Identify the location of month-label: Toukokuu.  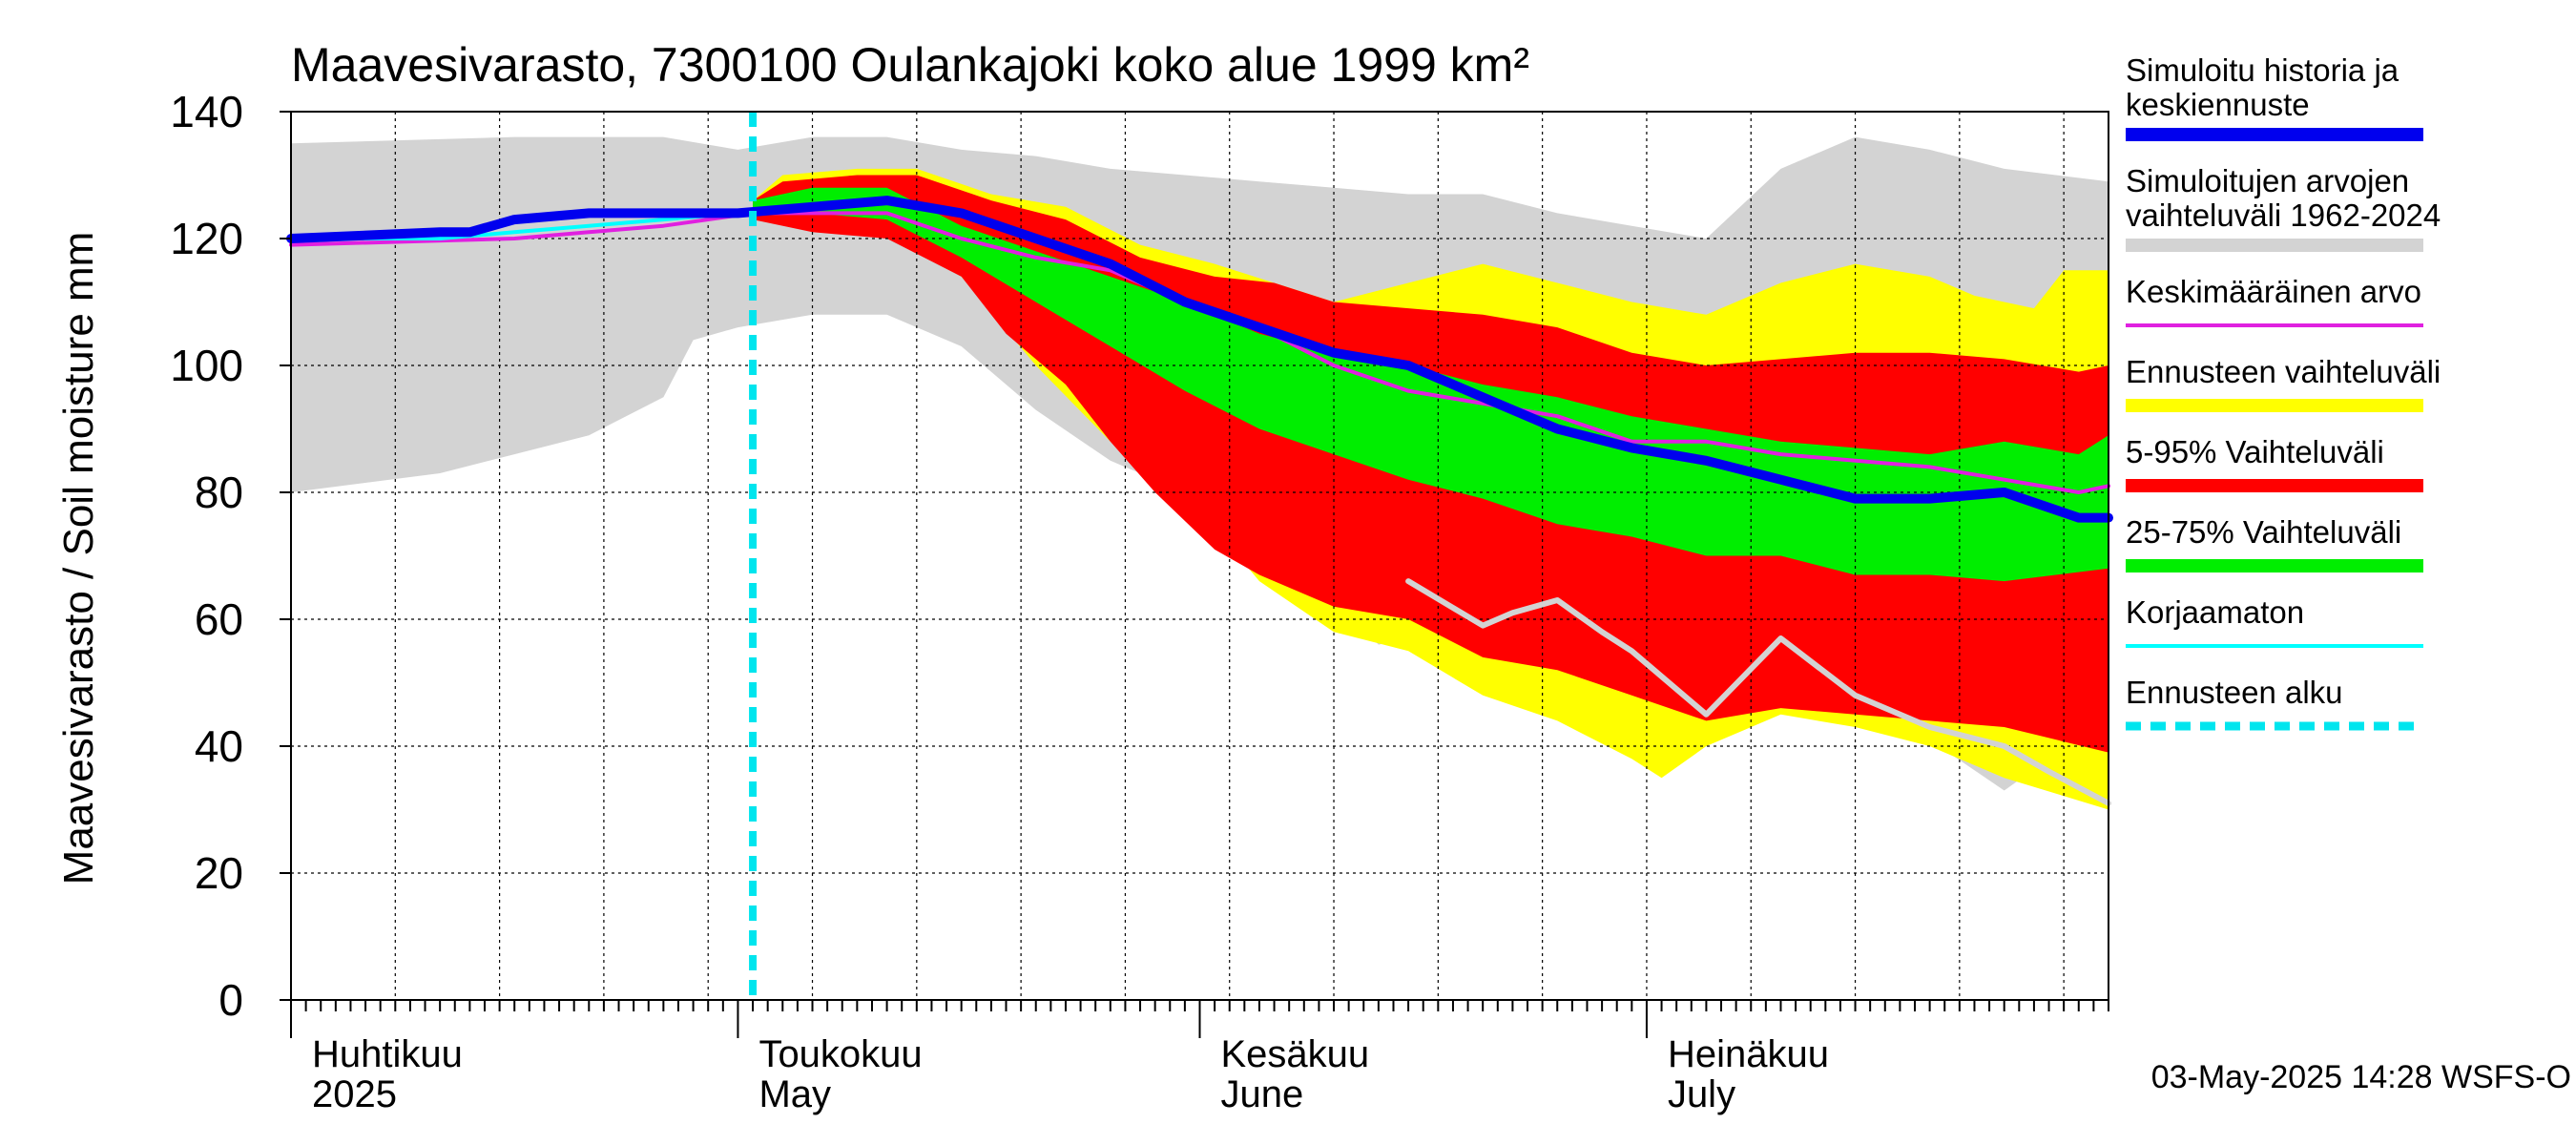
(840, 1054).